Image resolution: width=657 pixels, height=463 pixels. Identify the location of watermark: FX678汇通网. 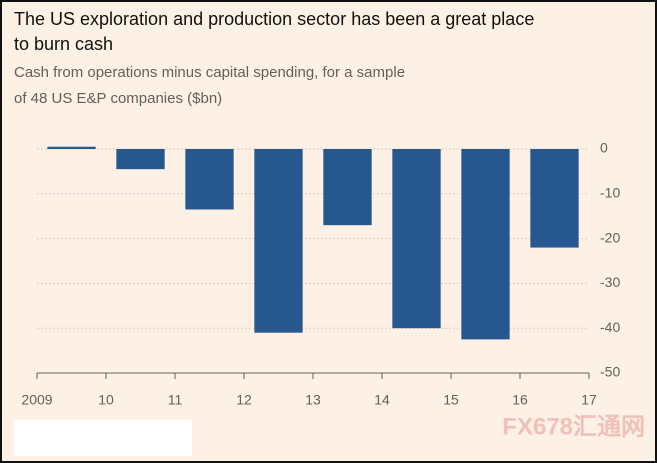
(573, 426).